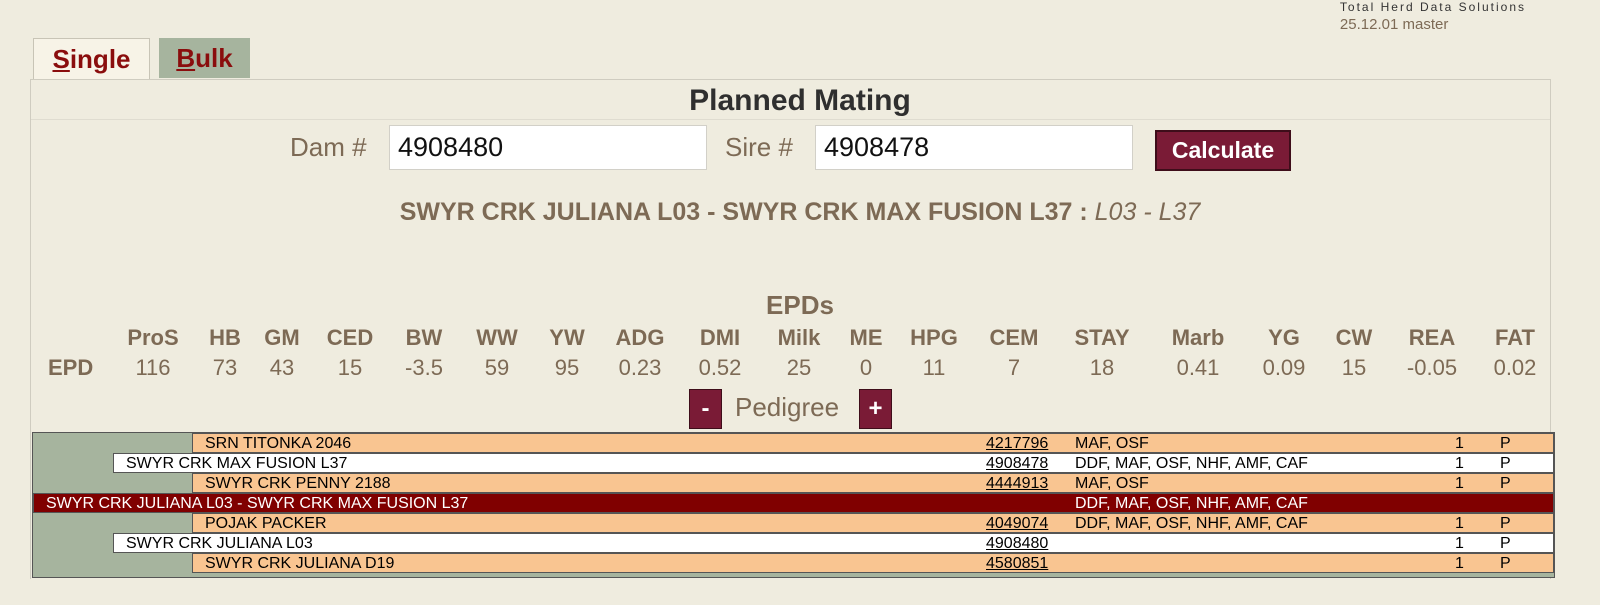  I want to click on dam-input, so click(548, 147).